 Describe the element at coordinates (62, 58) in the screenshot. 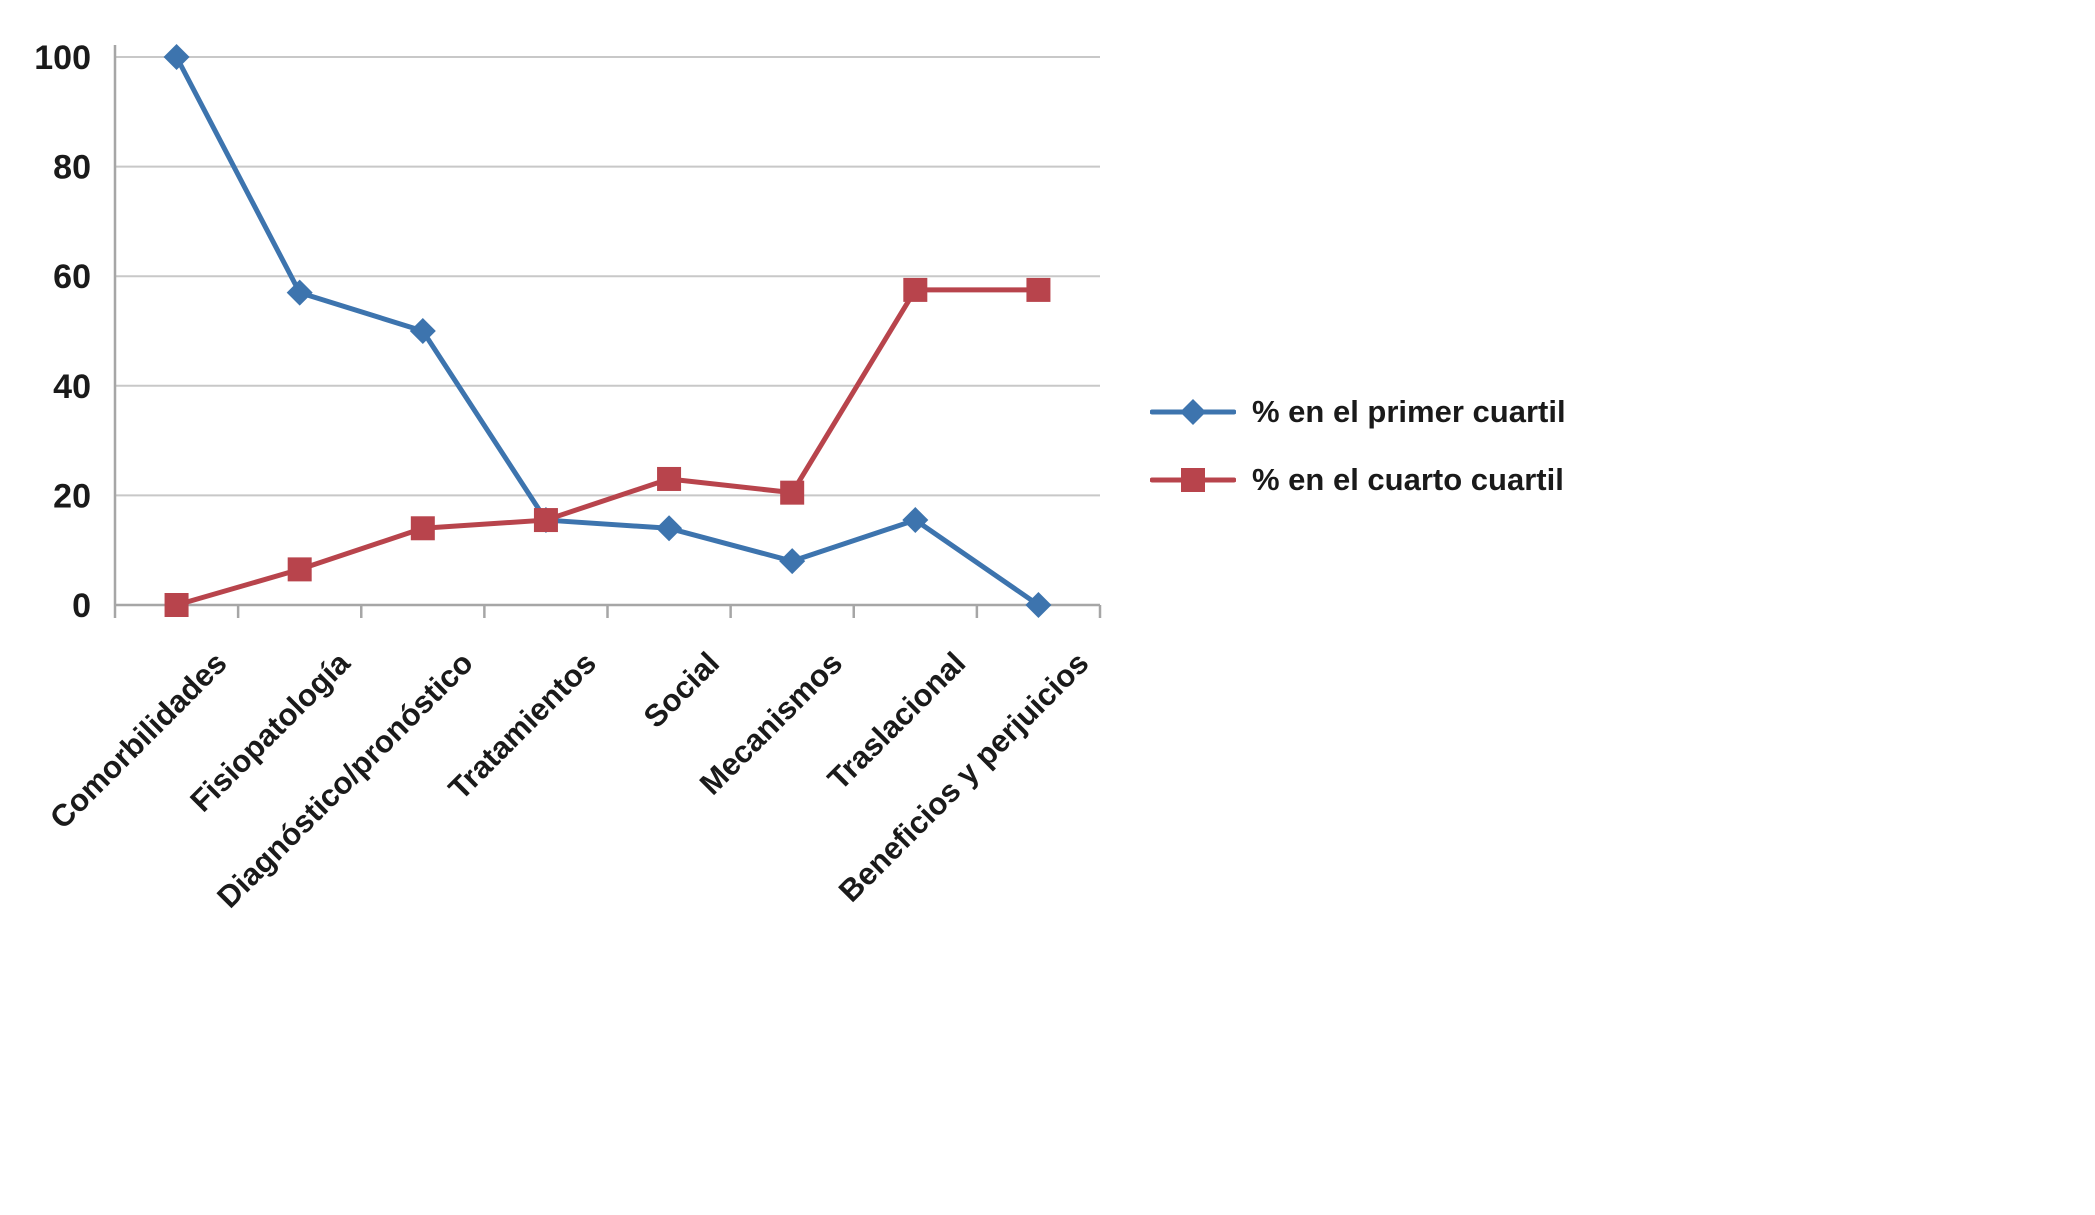

I see `svg-text: 100` at that location.